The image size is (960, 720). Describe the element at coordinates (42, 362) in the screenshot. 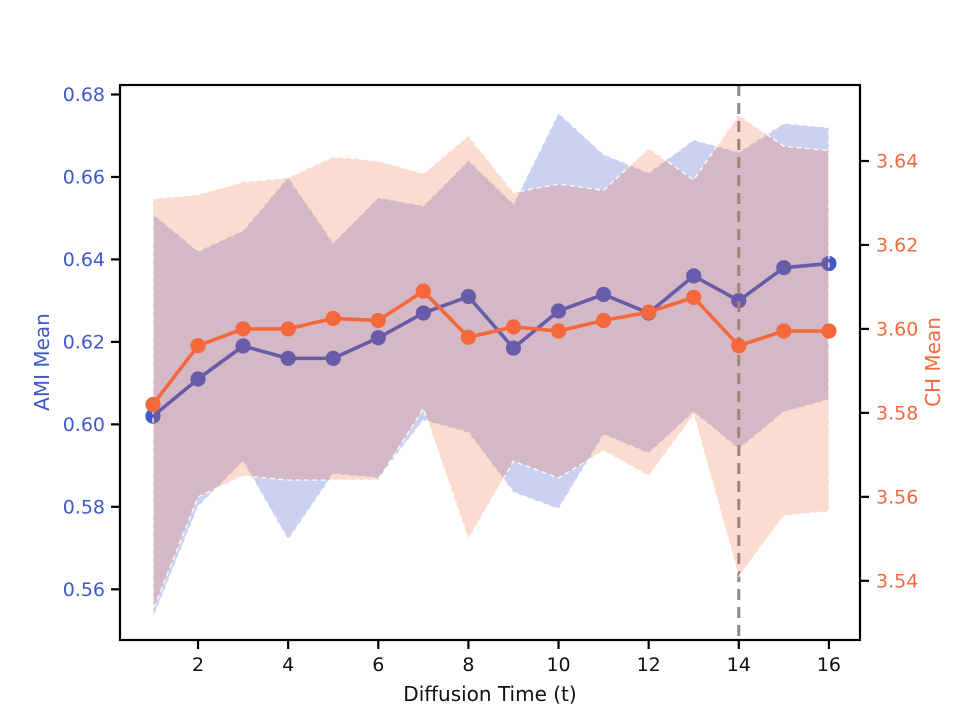

I see `y-axis-label-left: AMI Mean` at that location.